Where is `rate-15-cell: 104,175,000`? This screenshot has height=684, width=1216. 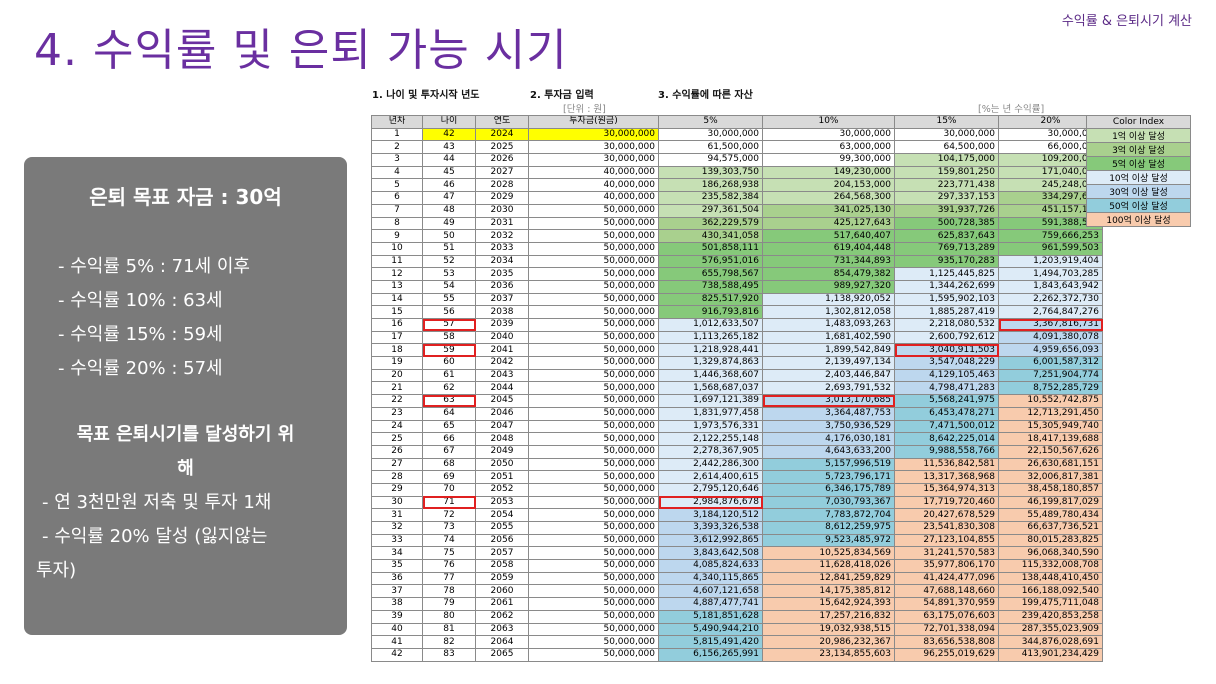 rate-15-cell: 104,175,000 is located at coordinates (946, 160).